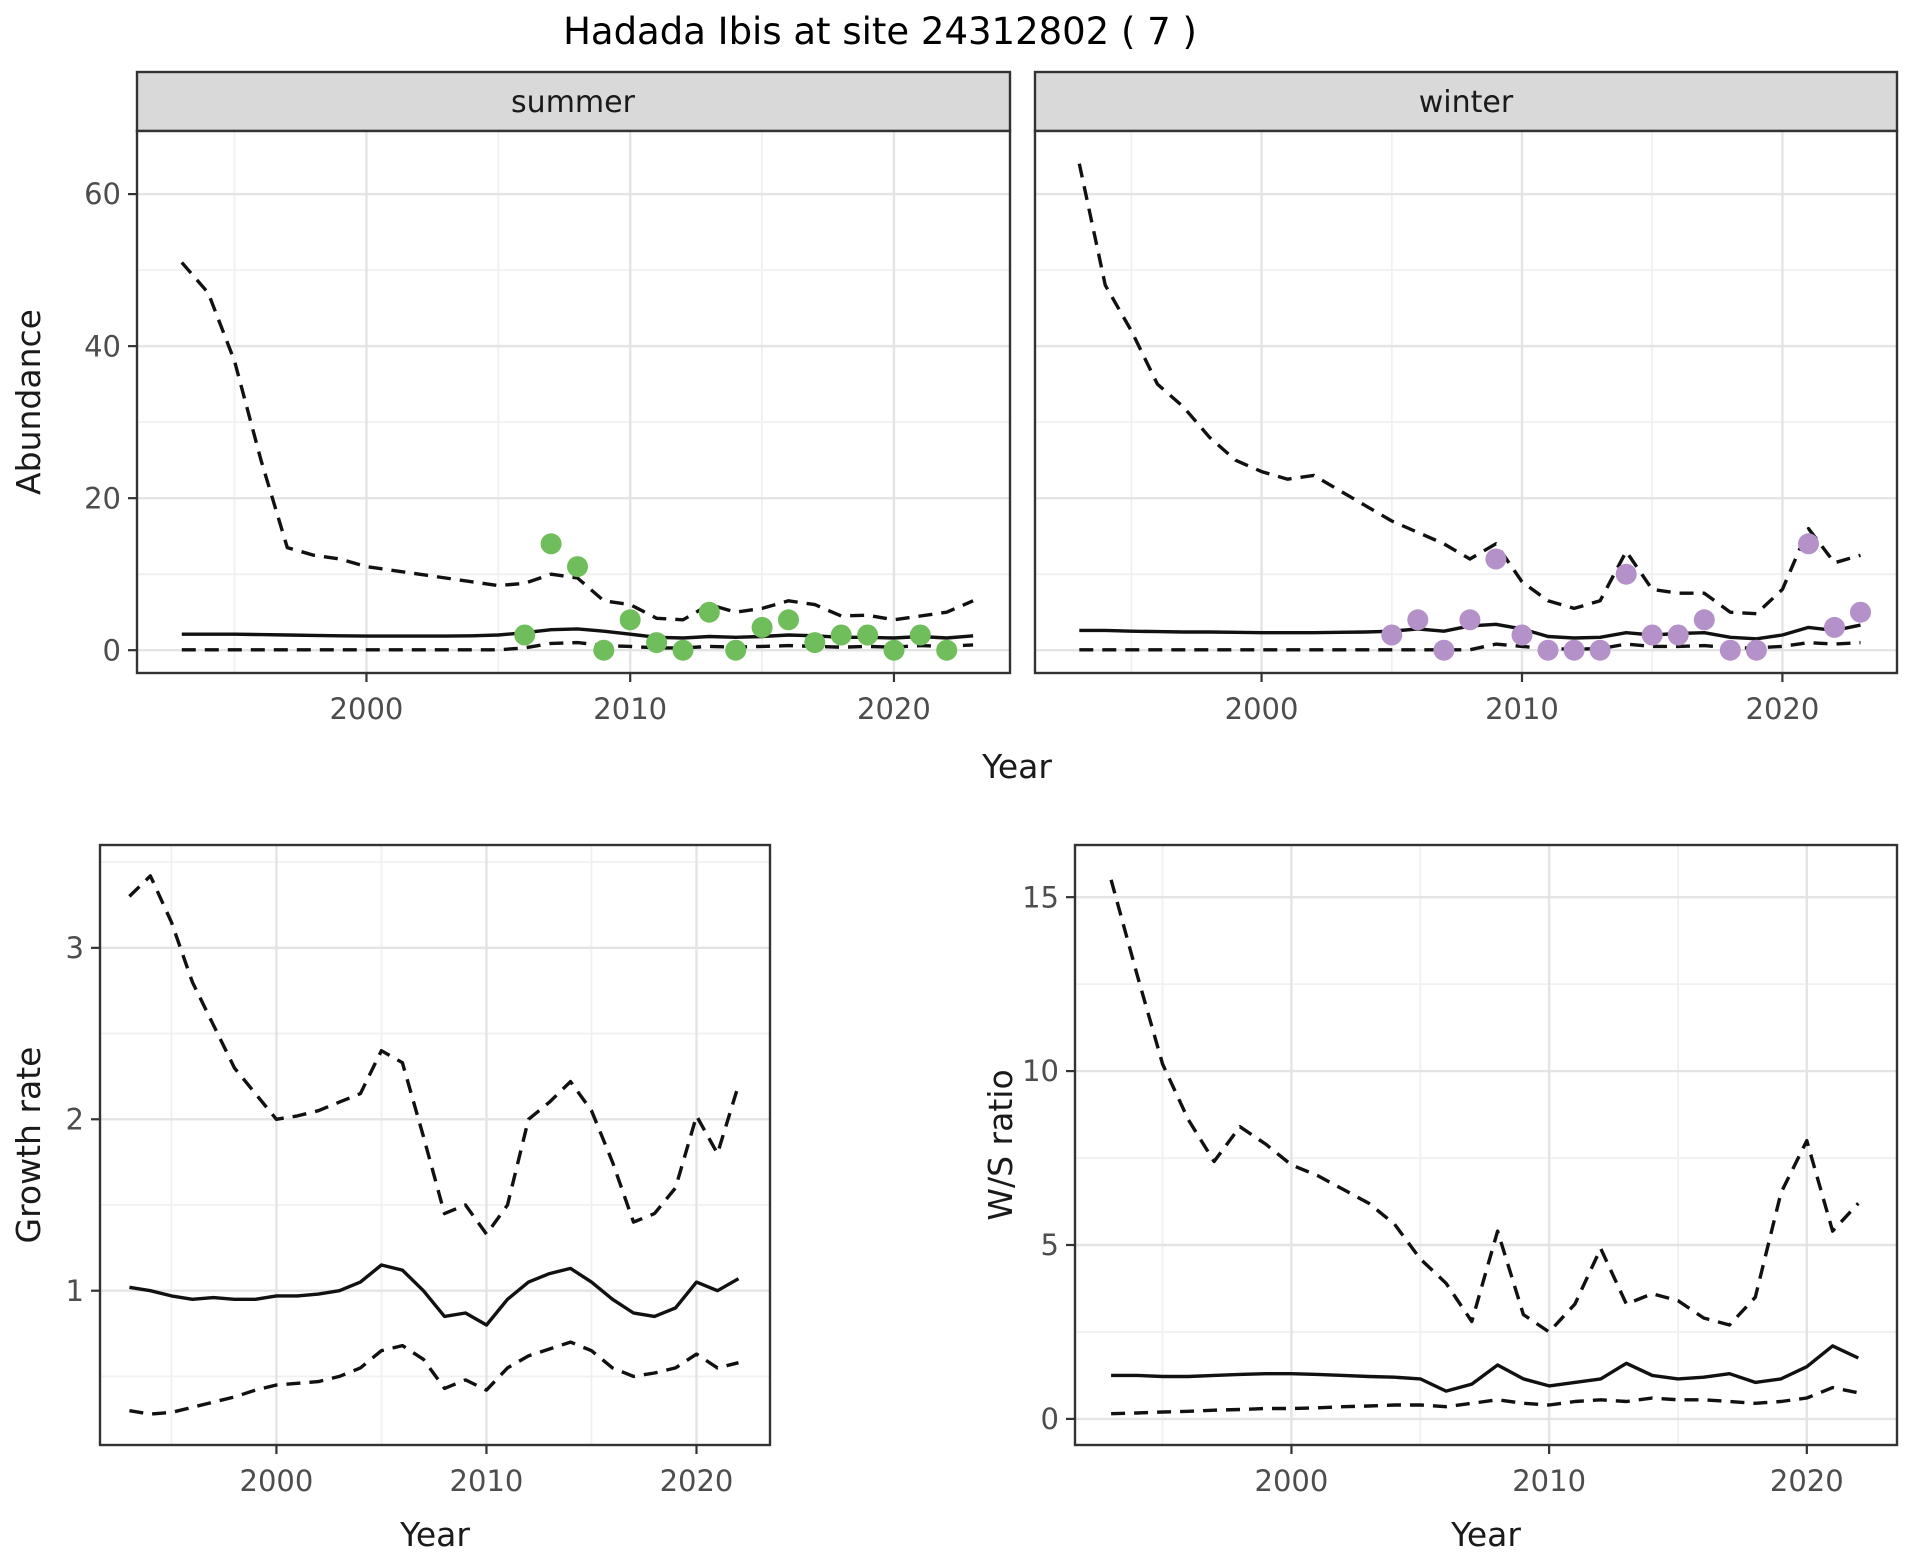  I want to click on facet-strip-winter, so click(1466, 101).